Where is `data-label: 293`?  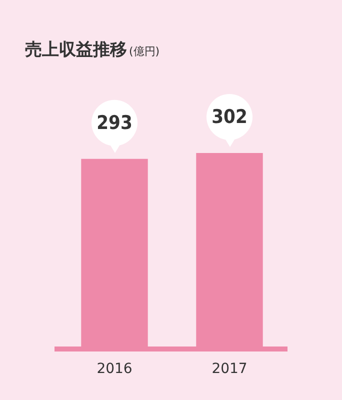
data-label: 293 is located at coordinates (114, 123).